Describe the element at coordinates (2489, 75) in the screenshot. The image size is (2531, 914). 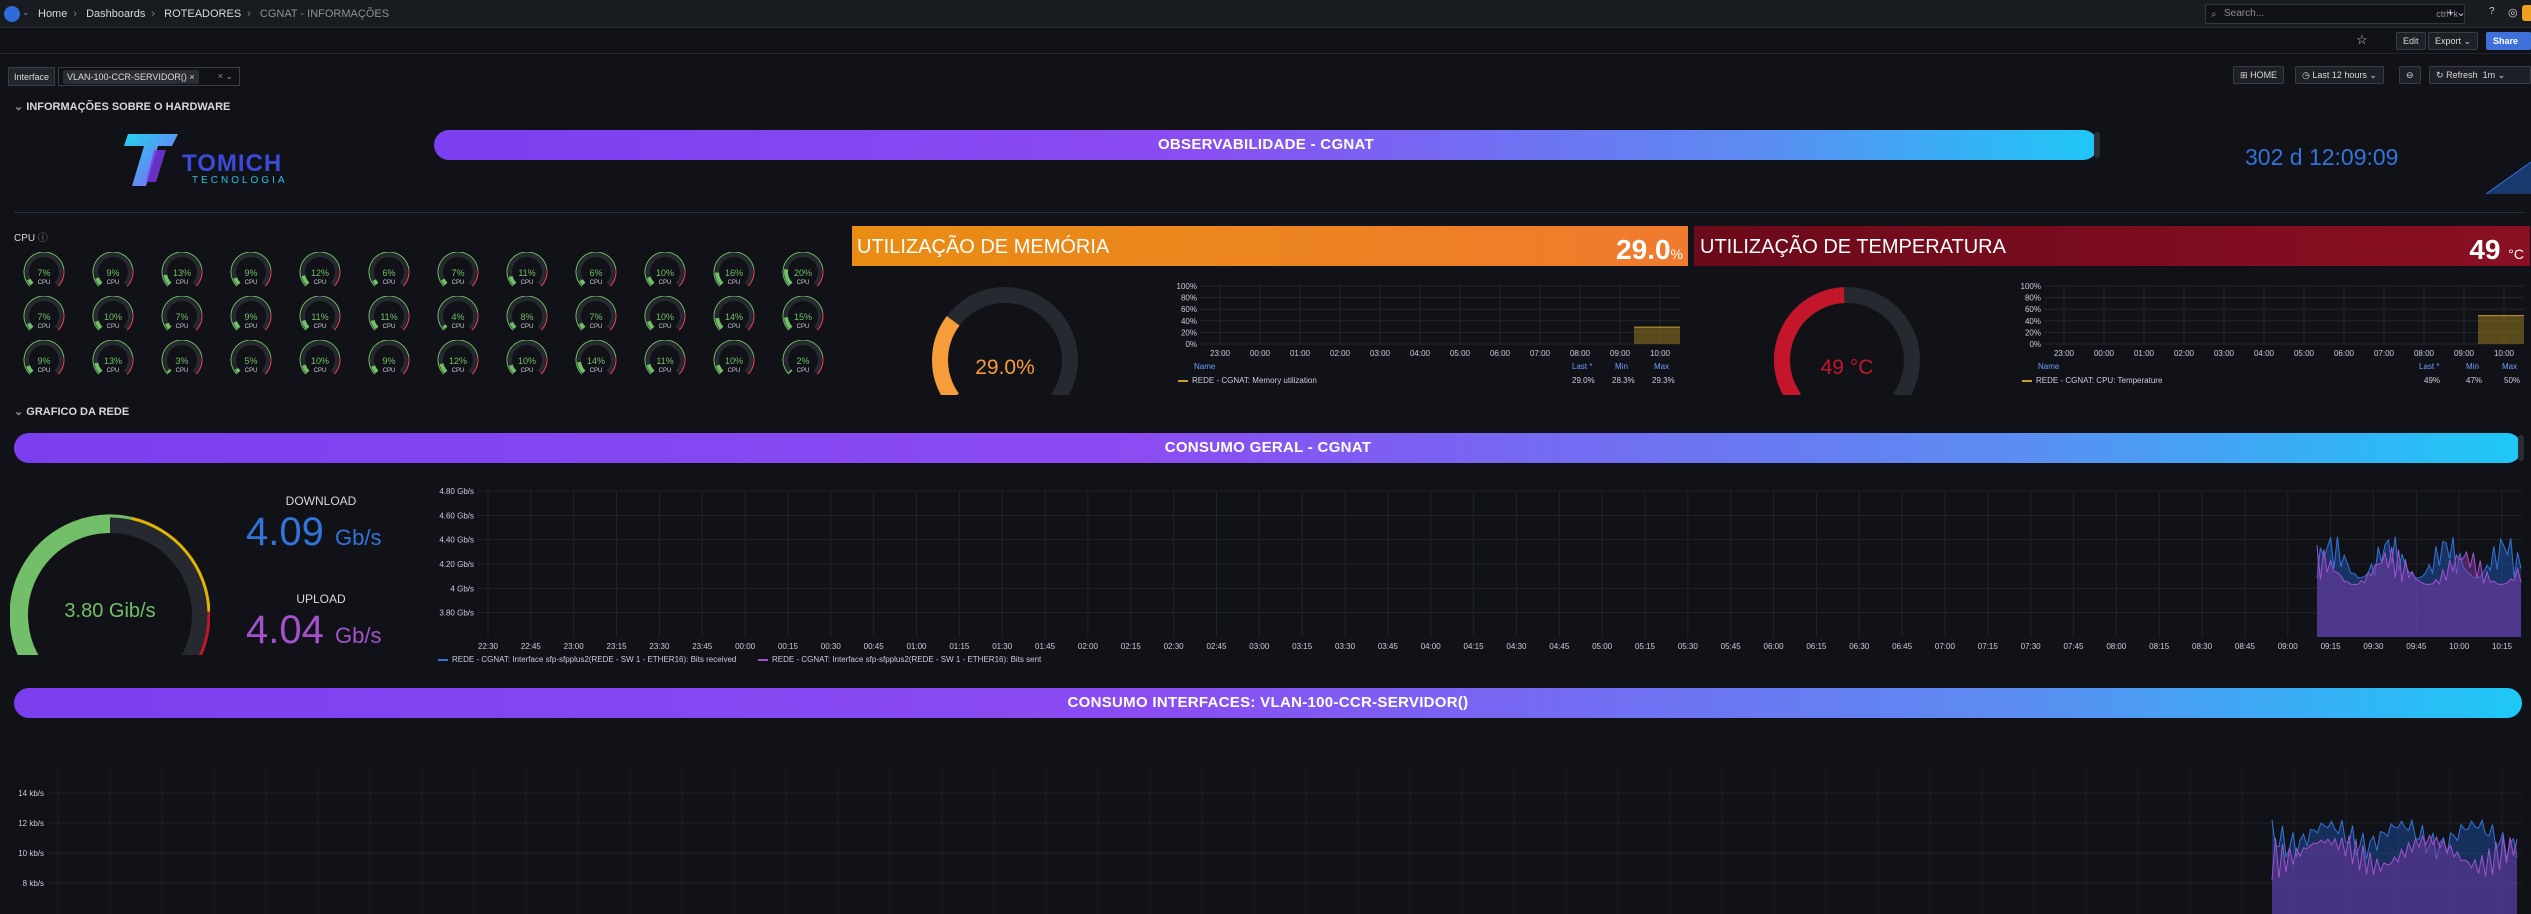
I see `refresh-interval: 1m` at that location.